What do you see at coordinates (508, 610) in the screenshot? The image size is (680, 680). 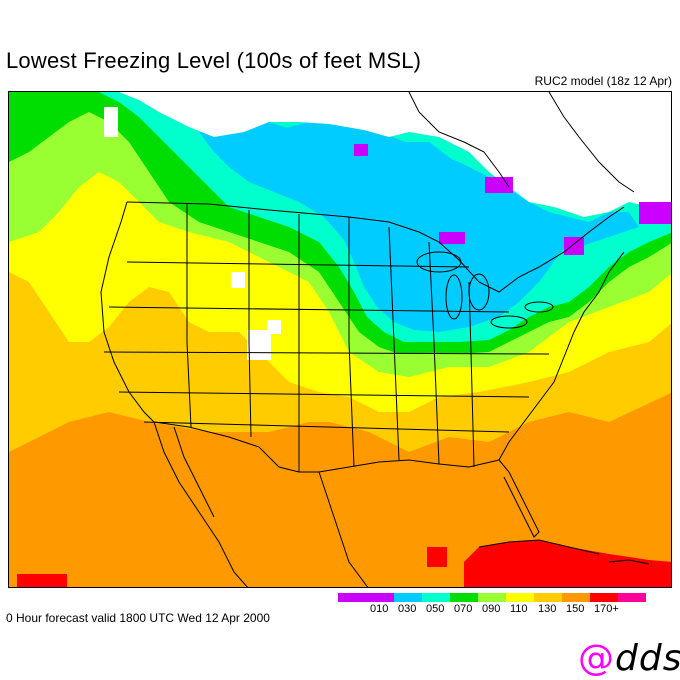 I see `legend-labels: 010 030 050 070 090 110 130 150 170+` at bounding box center [508, 610].